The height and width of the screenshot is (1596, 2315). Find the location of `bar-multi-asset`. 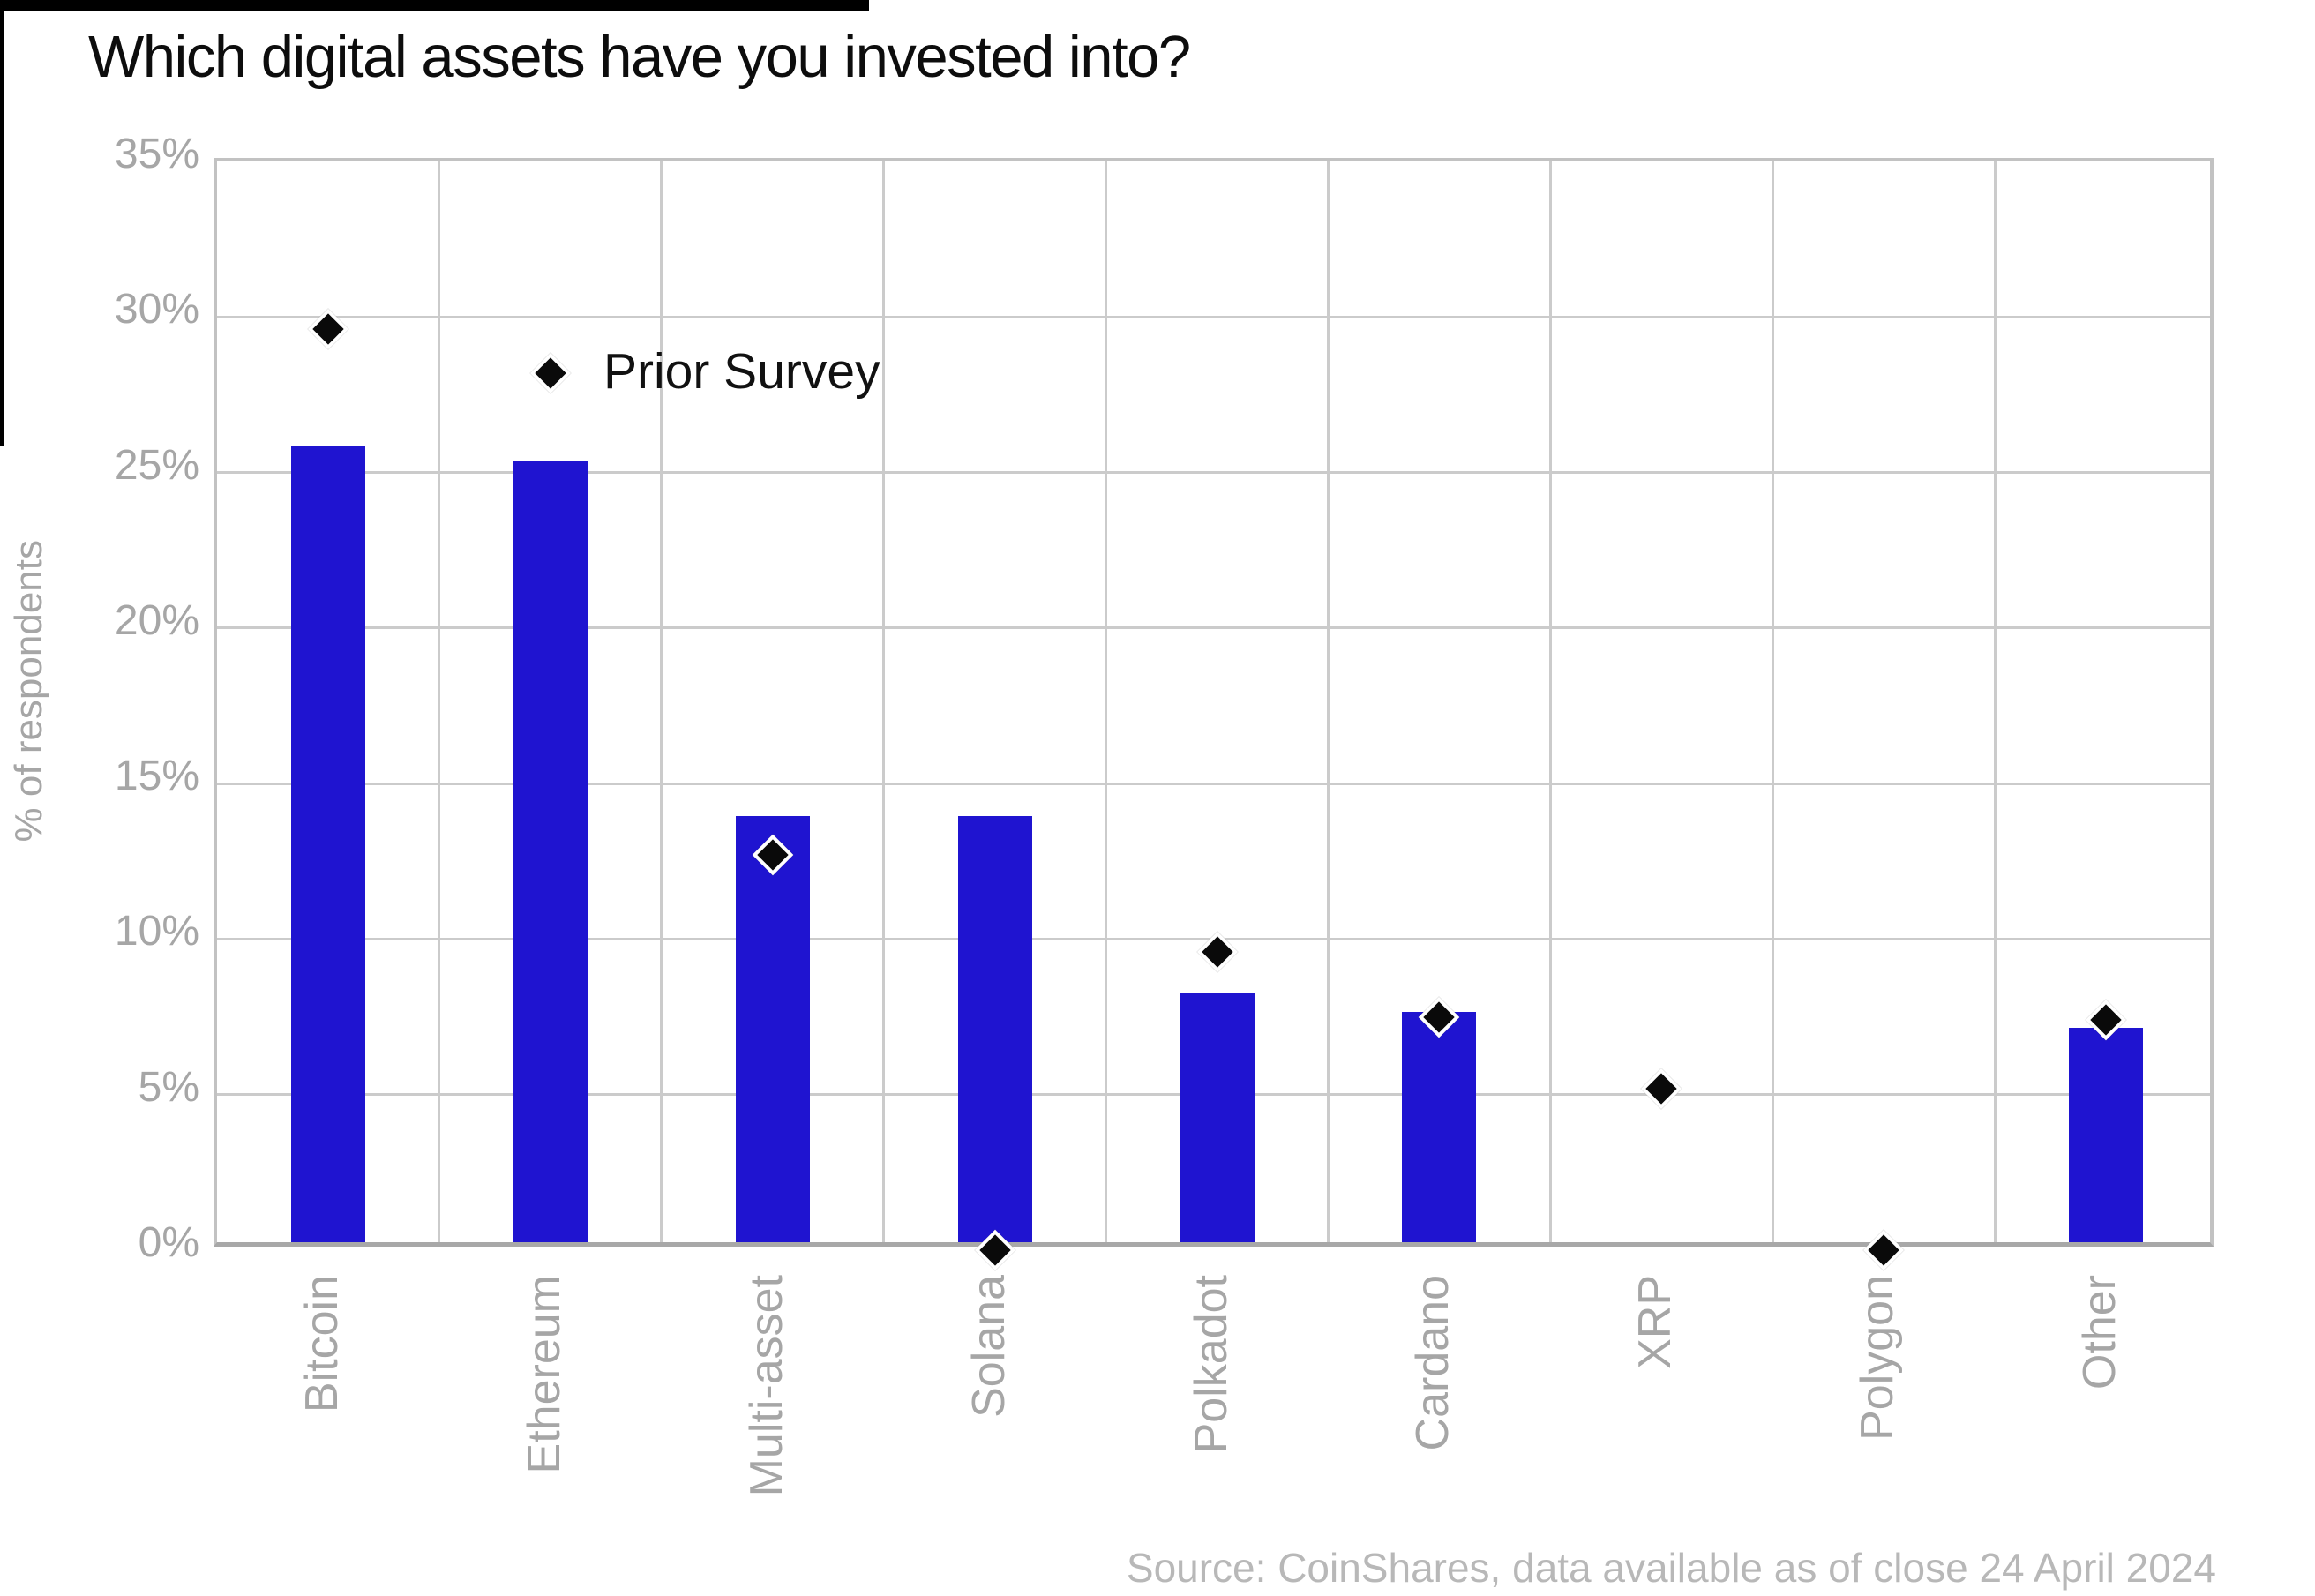

bar-multi-asset is located at coordinates (772, 1028).